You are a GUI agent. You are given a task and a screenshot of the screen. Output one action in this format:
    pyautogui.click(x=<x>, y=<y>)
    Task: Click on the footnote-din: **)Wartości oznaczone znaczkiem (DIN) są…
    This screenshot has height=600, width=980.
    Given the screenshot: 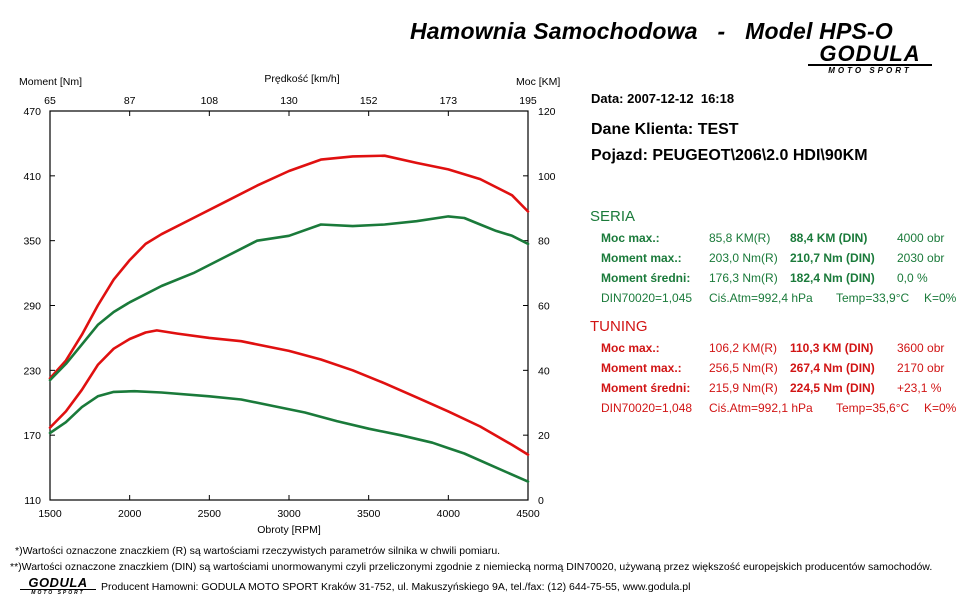 What is the action you would take?
    pyautogui.click(x=471, y=567)
    